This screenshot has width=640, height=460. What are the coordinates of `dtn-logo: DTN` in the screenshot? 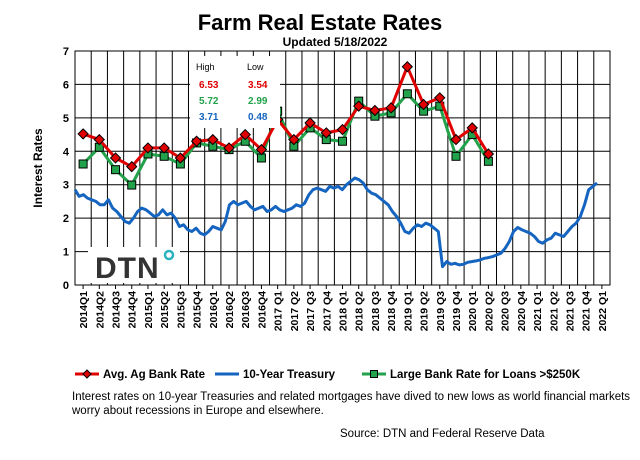 It's located at (127, 268).